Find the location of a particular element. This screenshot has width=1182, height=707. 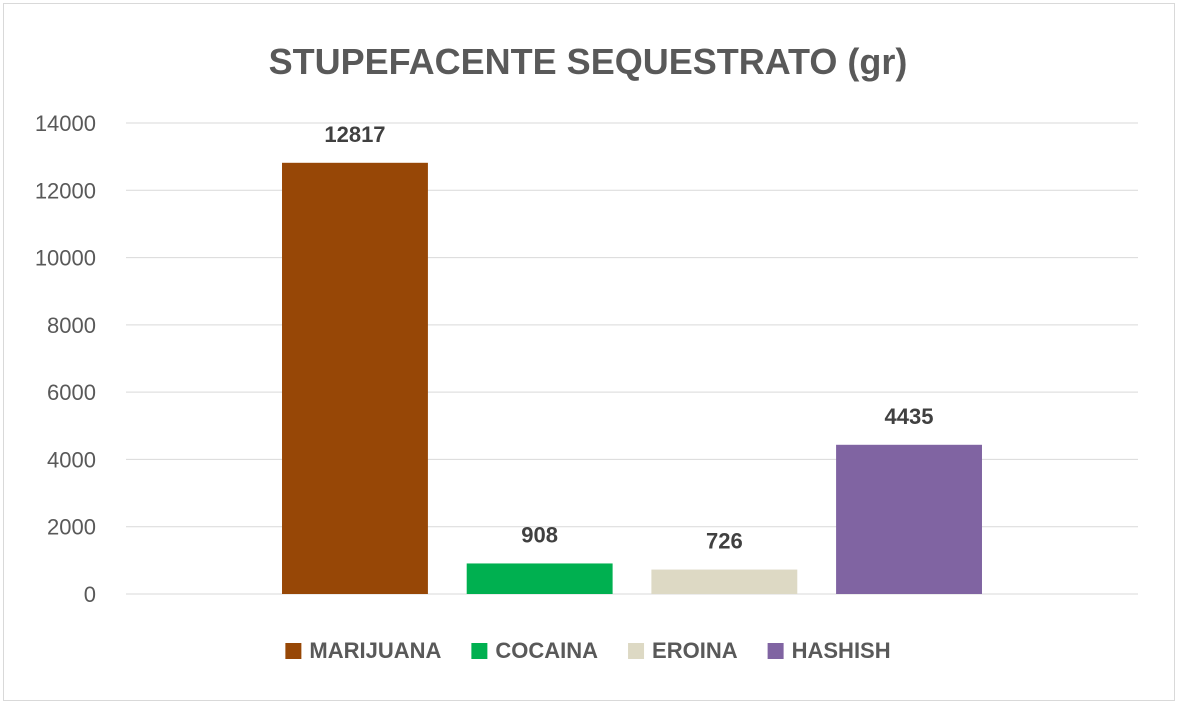

chart-title: STUPEFACENTE SEQUESTRATO (gr) is located at coordinates (588, 61).